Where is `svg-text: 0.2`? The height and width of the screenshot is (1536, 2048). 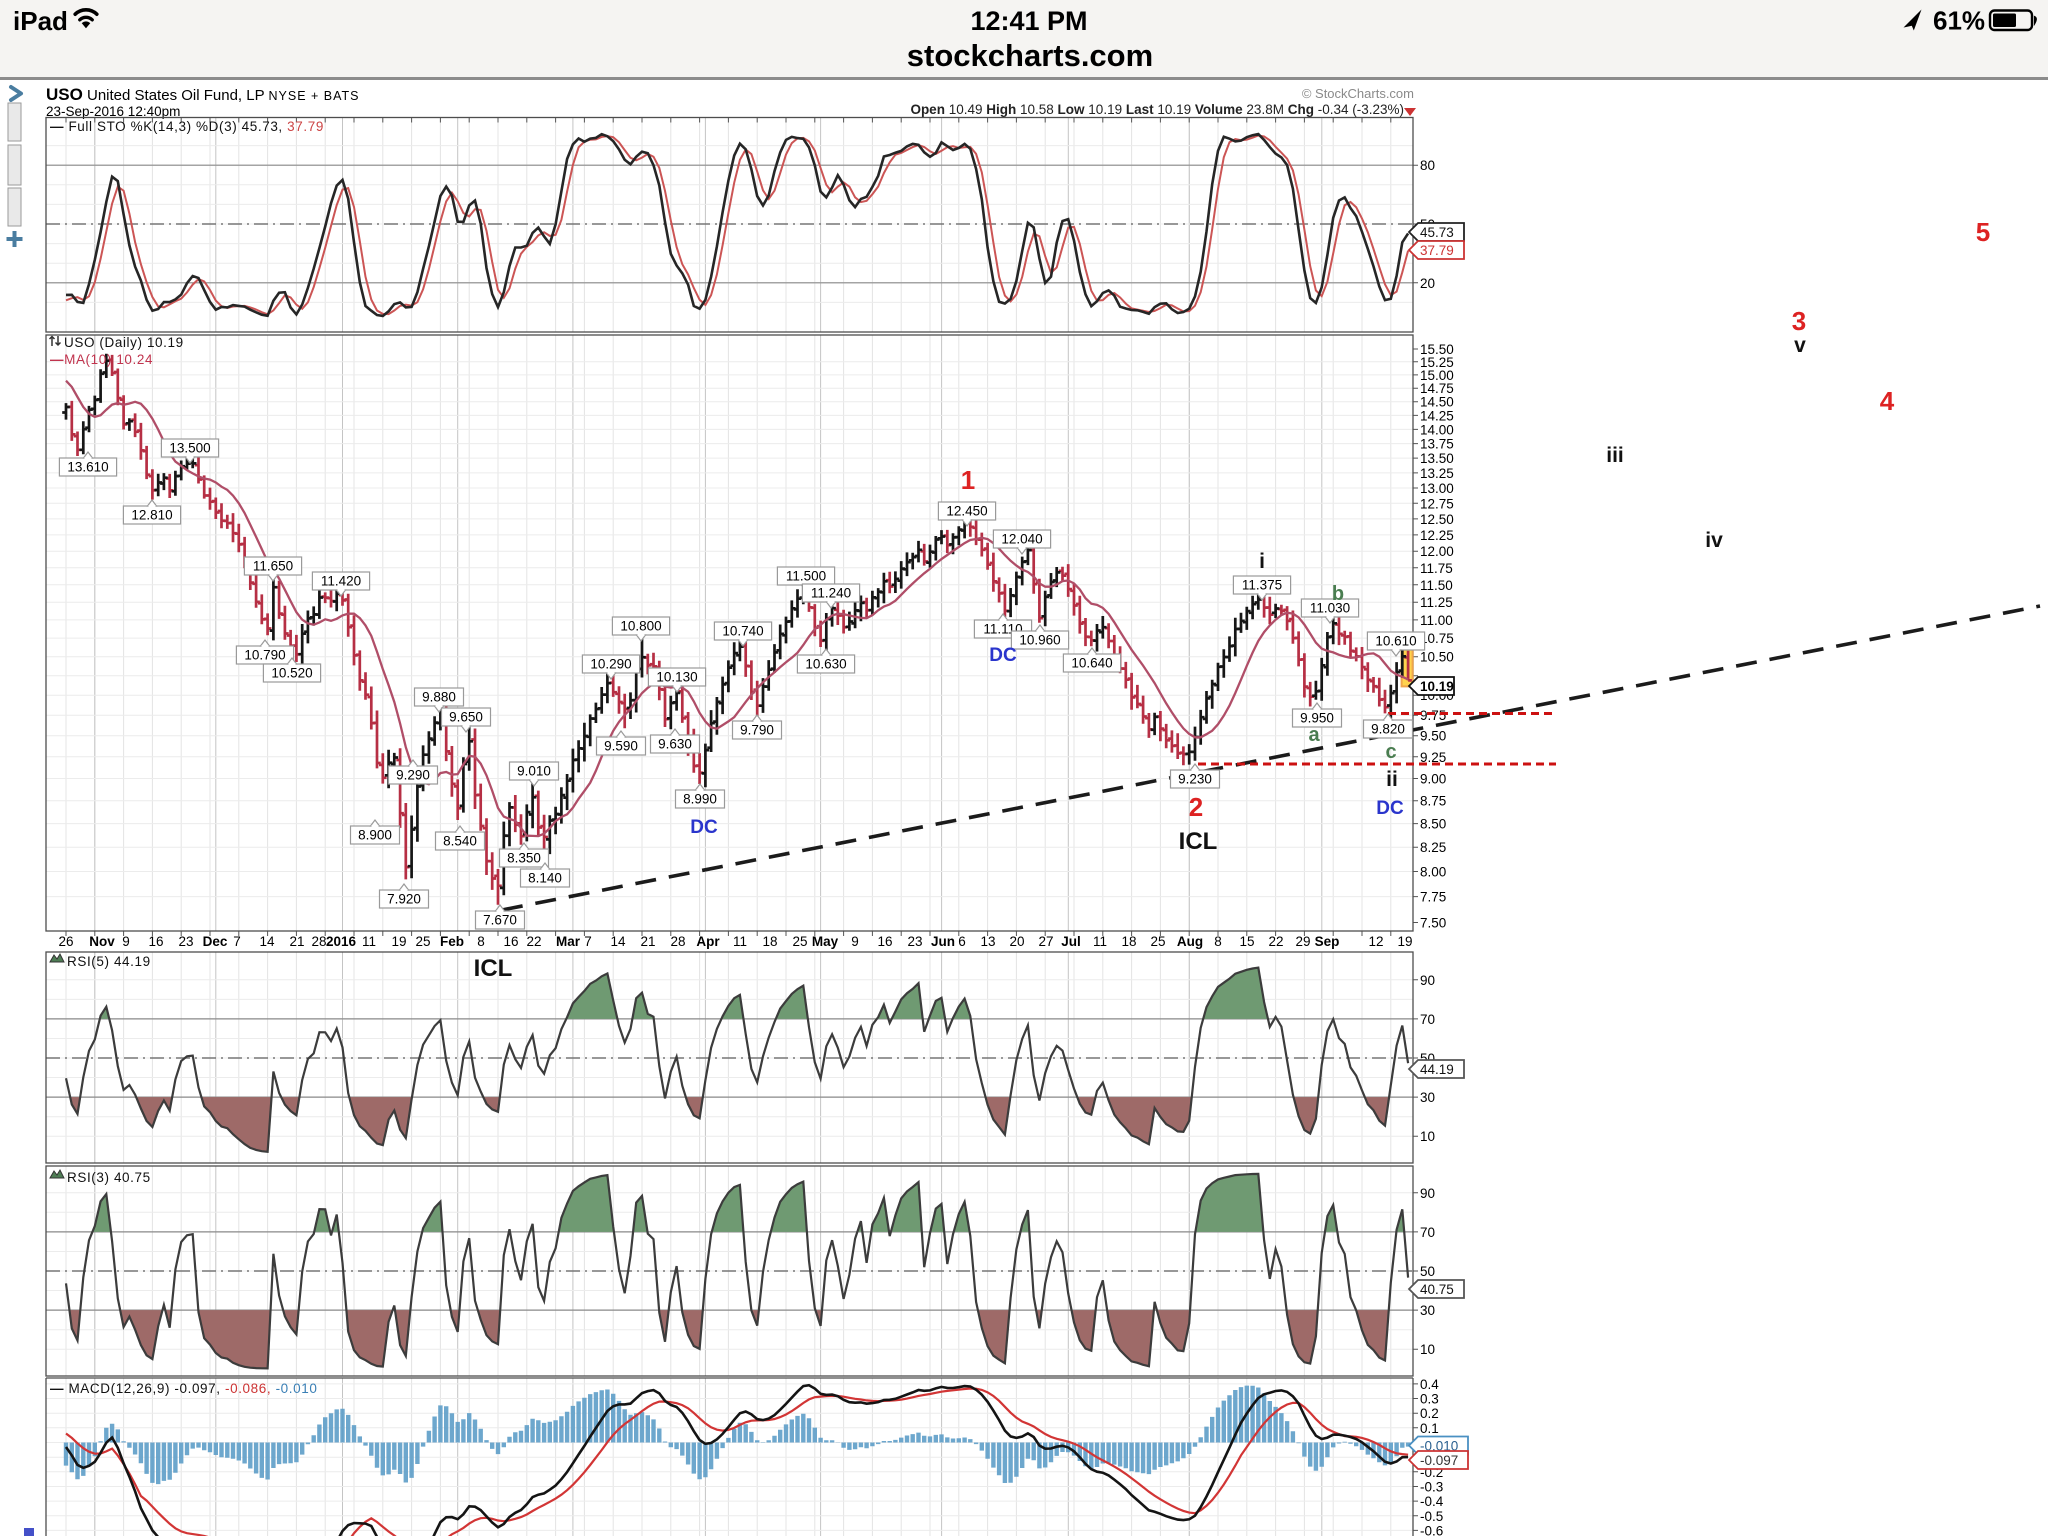 svg-text: 0.2 is located at coordinates (1429, 1413).